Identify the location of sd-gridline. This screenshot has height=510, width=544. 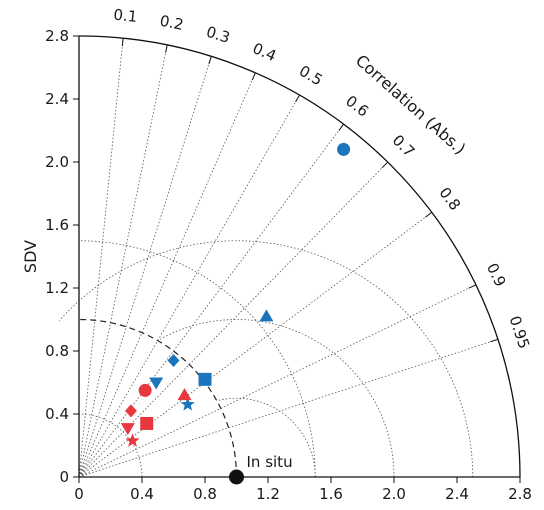
(110, 445).